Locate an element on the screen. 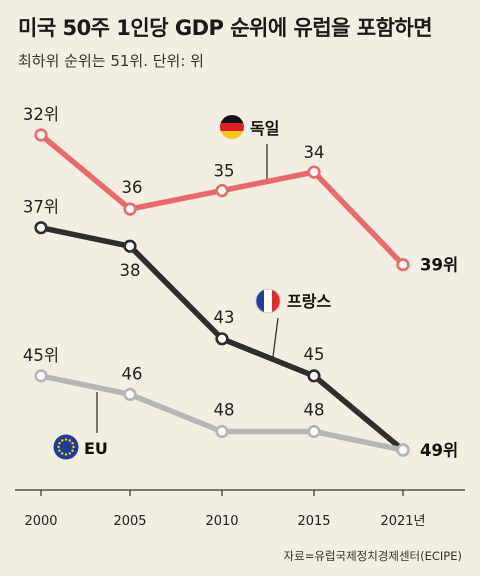  data-label: 37위 is located at coordinates (41, 207).